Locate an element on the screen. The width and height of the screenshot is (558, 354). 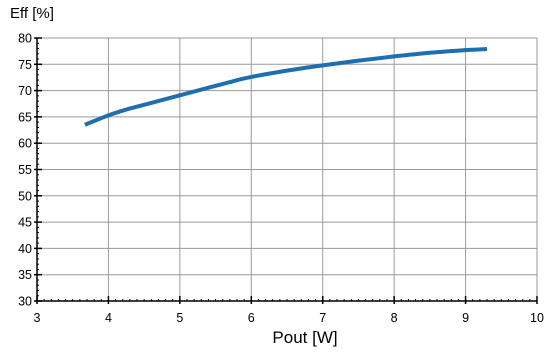
x-tick-label: 3 is located at coordinates (37, 318).